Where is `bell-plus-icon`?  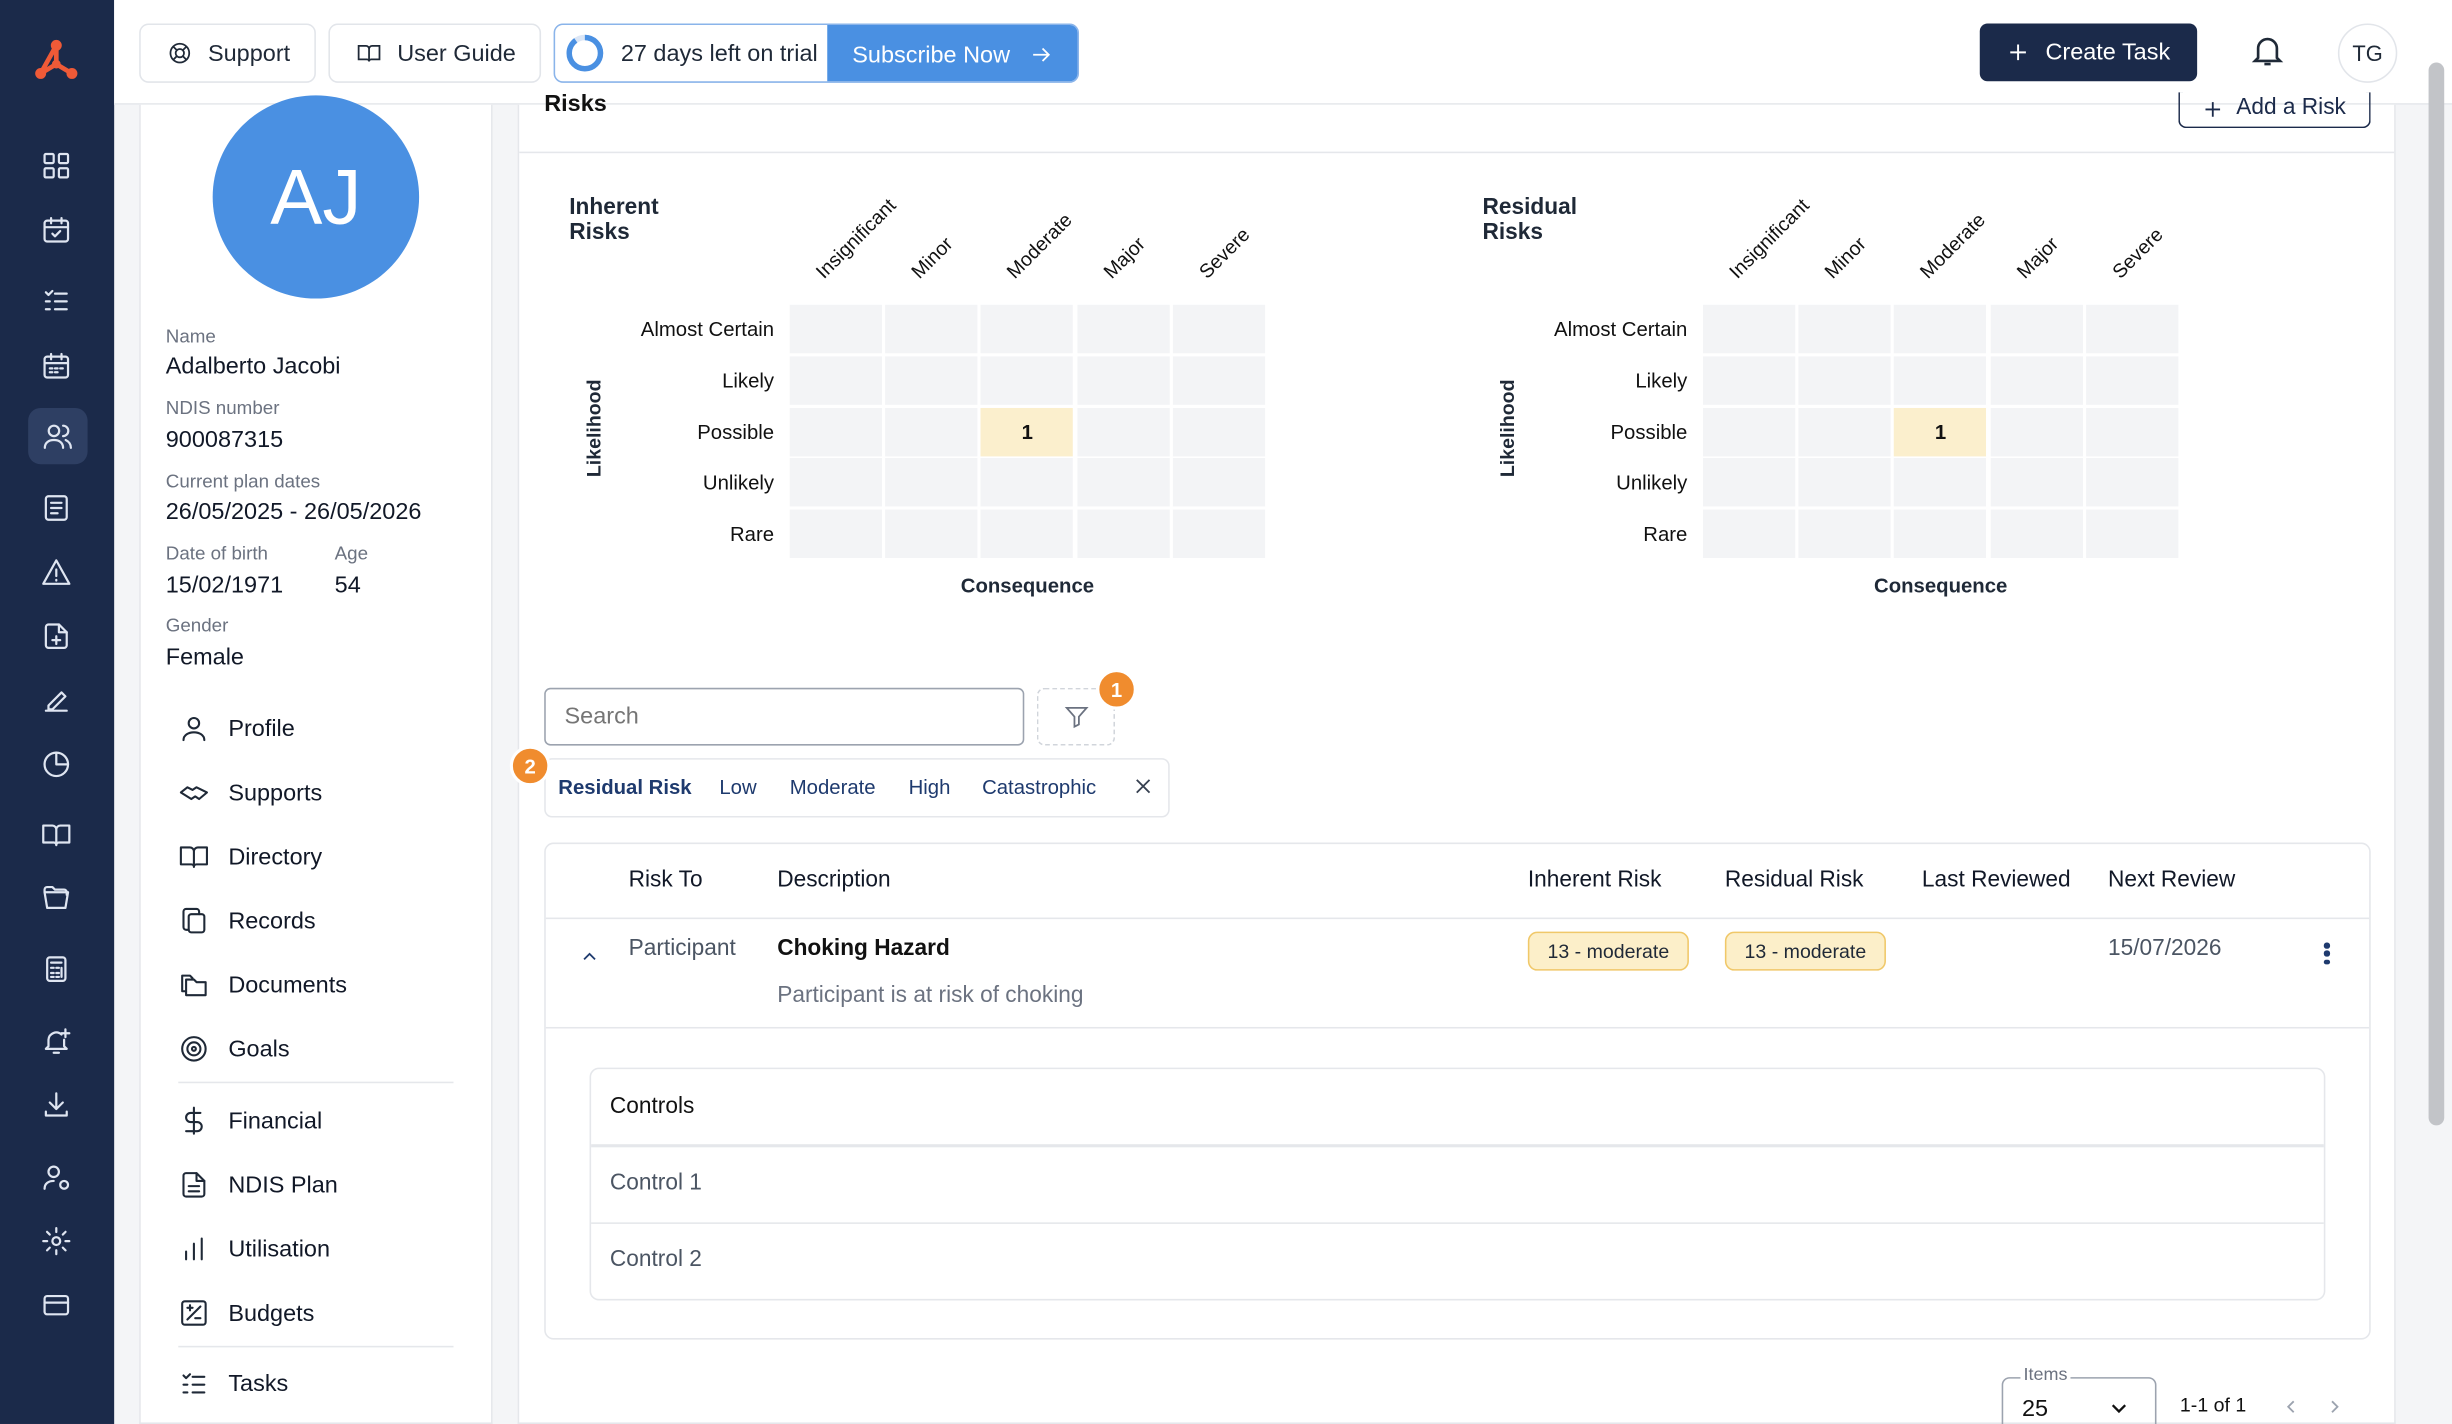
bell-plus-icon is located at coordinates (56, 1041).